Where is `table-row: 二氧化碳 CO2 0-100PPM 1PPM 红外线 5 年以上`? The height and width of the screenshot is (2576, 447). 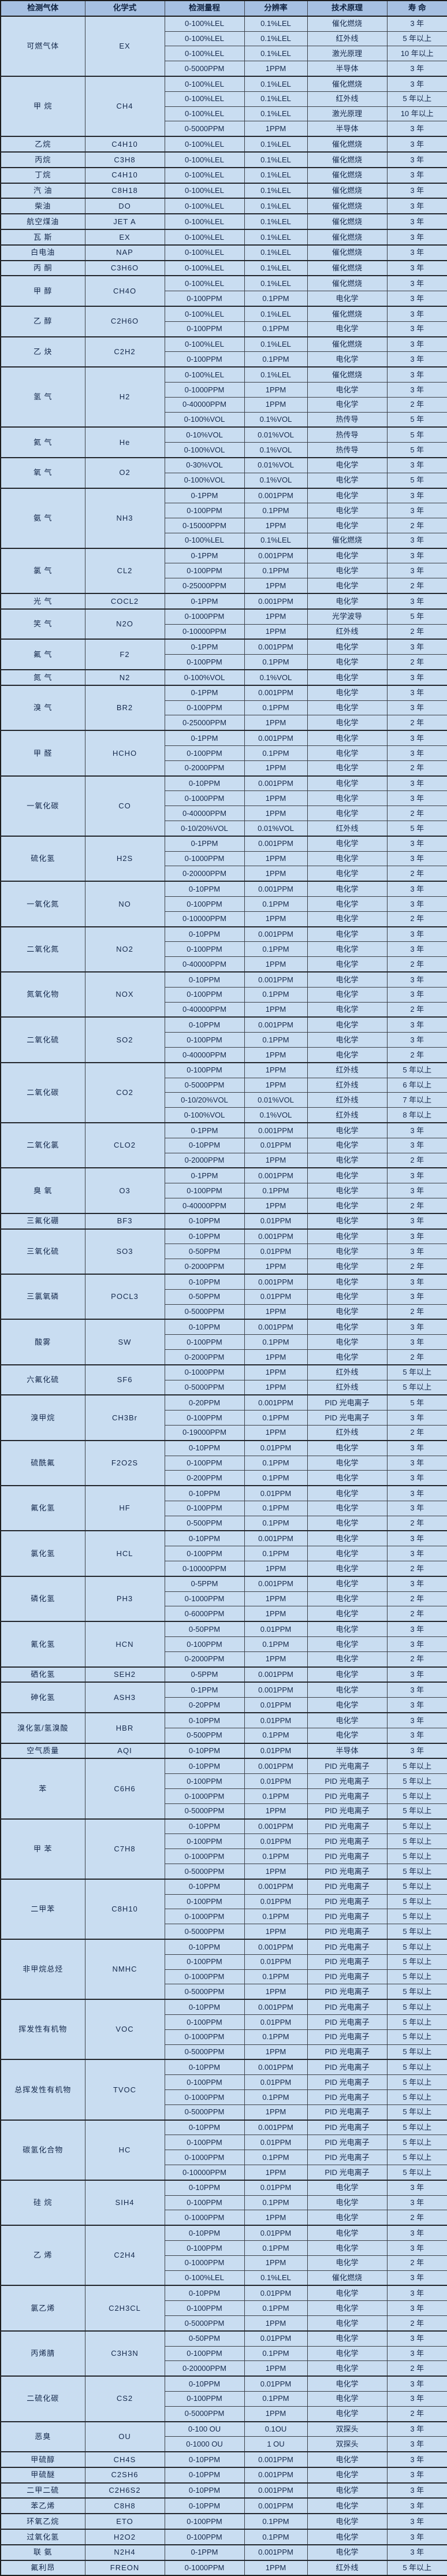 table-row: 二氧化碳 CO2 0-100PPM 1PPM 红外线 5 年以上 is located at coordinates (223, 1092).